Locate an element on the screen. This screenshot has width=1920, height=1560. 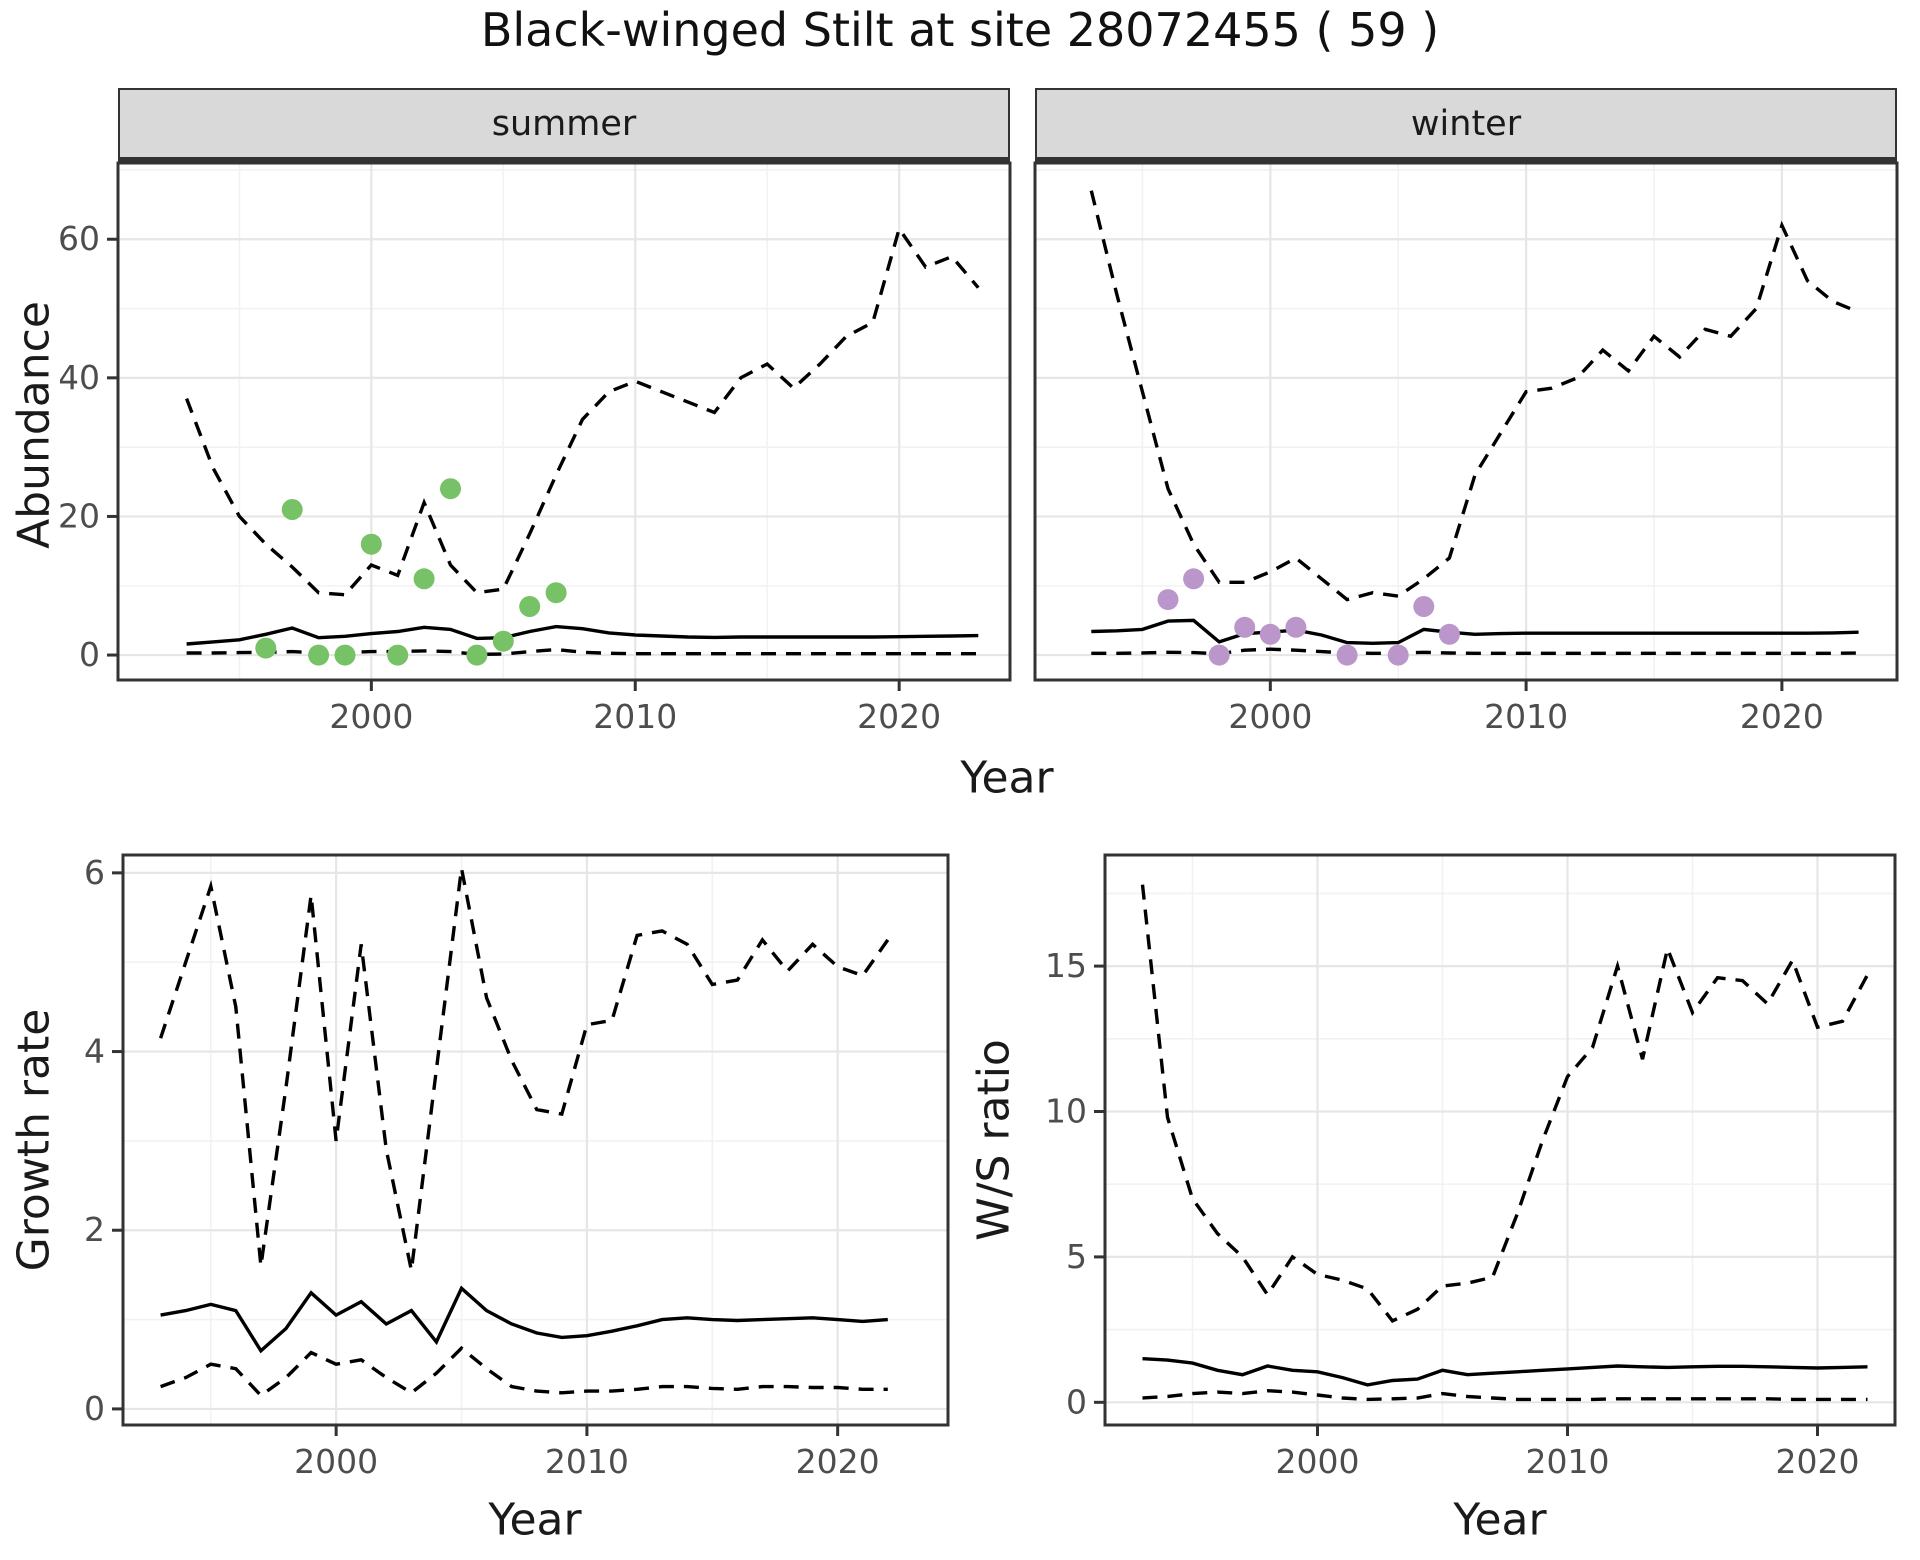
facet-strip-summer: summer is located at coordinates (564, 125).